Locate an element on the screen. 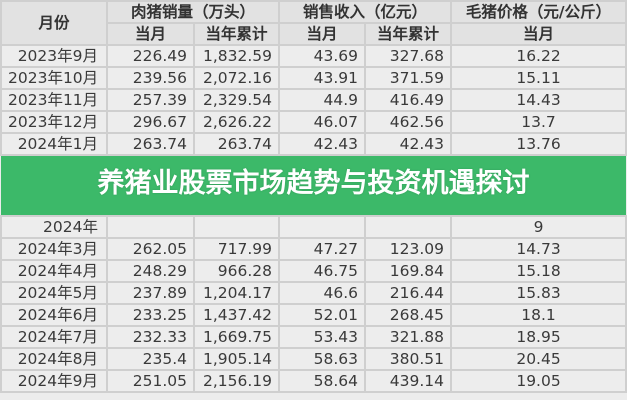  revenue-ytd-cell: 416.49 is located at coordinates (408, 100).